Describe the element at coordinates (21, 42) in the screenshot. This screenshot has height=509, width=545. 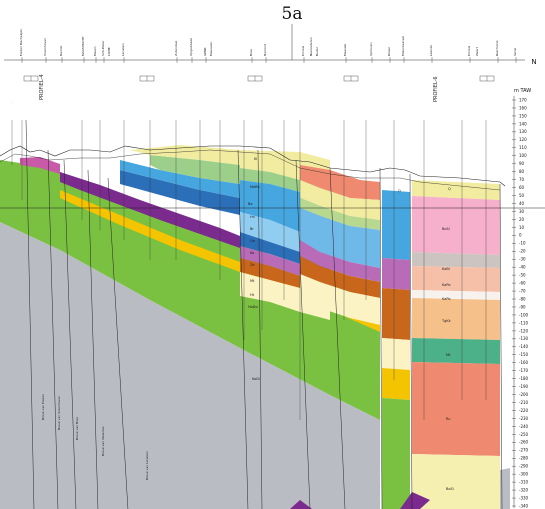
I see `top-label: Eisden Mechelgen` at that location.